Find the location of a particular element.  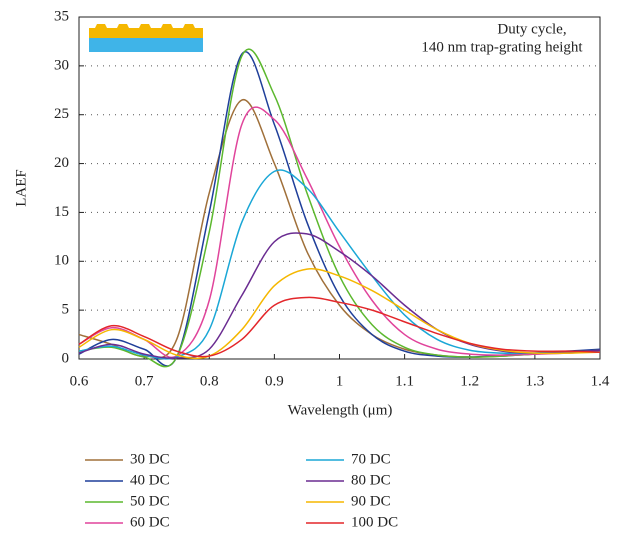

y-tick-label: 15 is located at coordinates (61, 212).